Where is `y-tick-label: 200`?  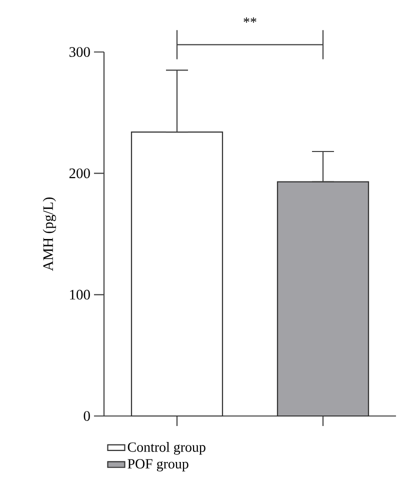 y-tick-label: 200 is located at coordinates (79, 173).